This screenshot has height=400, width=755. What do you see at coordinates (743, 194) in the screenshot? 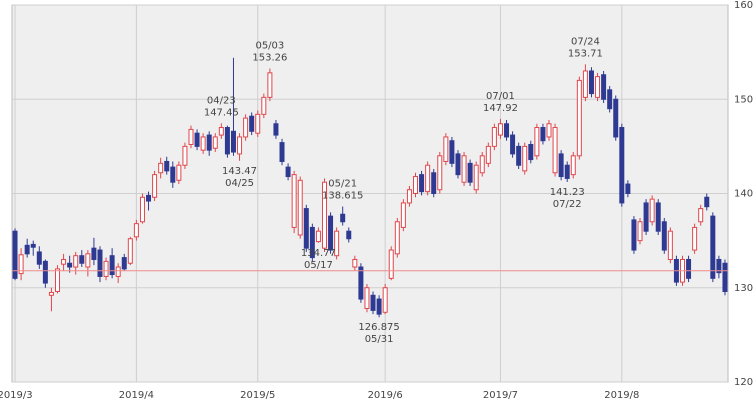
I see `y-tick-label: 140` at bounding box center [743, 194].